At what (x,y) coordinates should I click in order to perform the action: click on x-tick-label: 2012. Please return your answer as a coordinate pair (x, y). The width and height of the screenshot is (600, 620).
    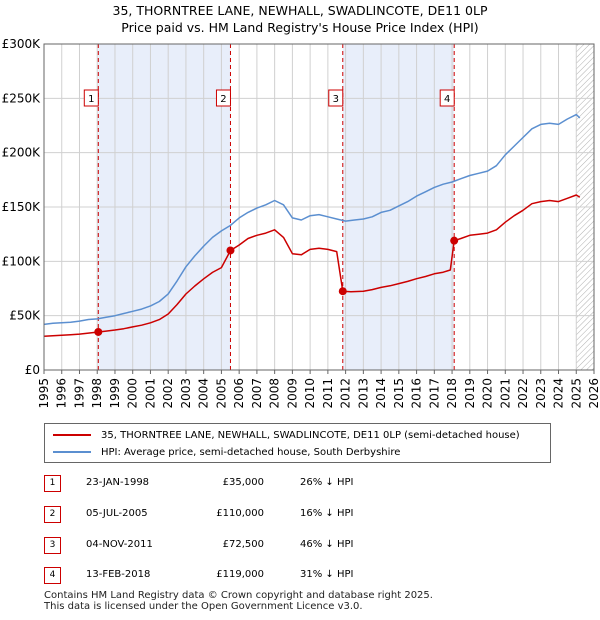
    Looking at the image, I should click on (346, 393).